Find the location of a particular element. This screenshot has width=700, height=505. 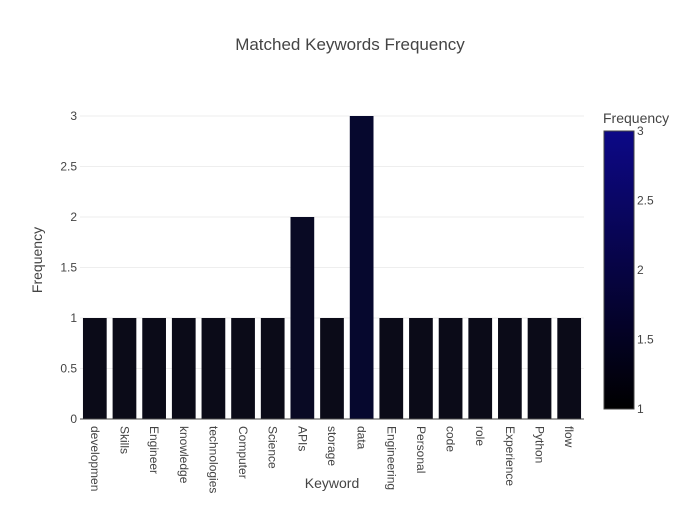

colorbar-tick-label: 1.5 is located at coordinates (645, 340).